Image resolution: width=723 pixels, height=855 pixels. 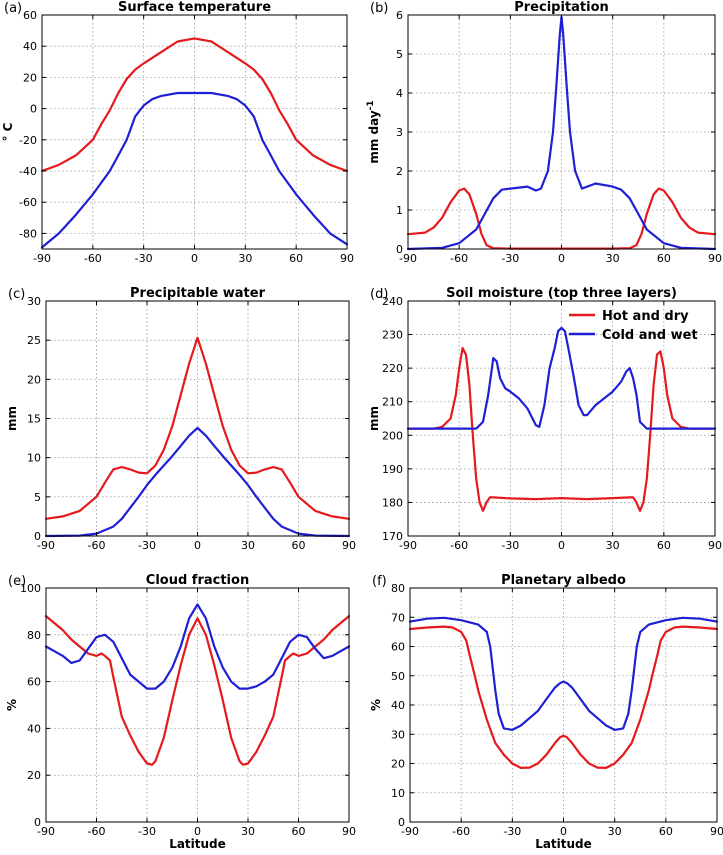 I want to click on panel-title: Precipitable water, so click(x=198, y=293).